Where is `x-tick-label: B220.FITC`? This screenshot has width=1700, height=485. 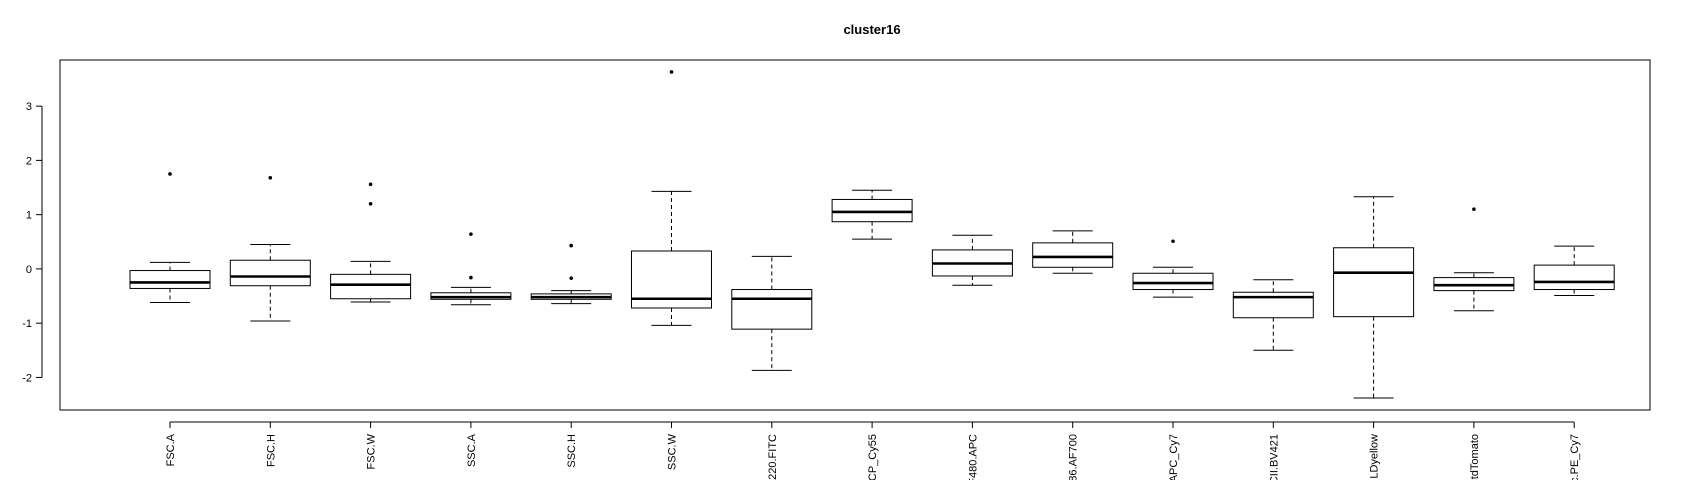
x-tick-label: B220.FITC is located at coordinates (773, 457).